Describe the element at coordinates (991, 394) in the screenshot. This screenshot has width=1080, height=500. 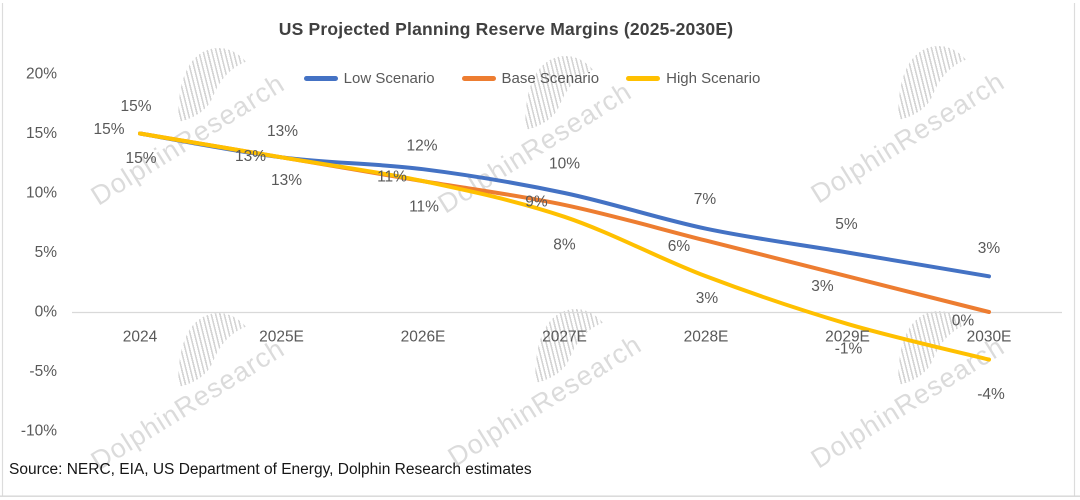
I see `data-label-high-scenario: -4%` at that location.